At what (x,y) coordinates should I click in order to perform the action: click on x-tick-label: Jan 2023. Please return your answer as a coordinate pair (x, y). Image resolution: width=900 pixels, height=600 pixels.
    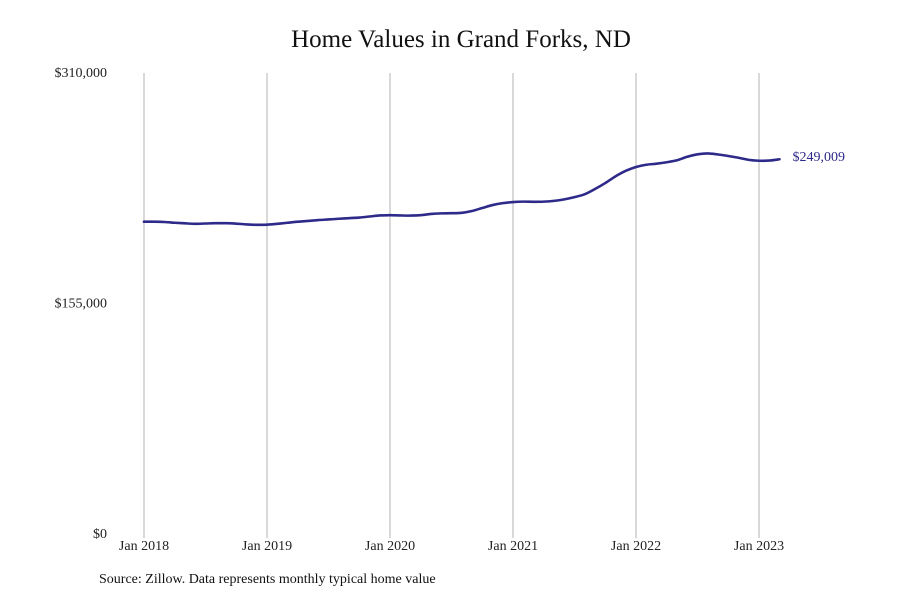
    Looking at the image, I should click on (759, 546).